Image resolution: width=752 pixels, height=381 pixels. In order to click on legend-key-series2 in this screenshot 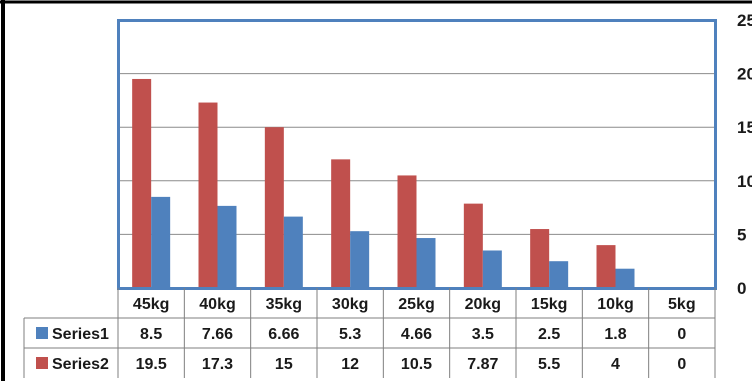, I will do `click(42, 363)`.